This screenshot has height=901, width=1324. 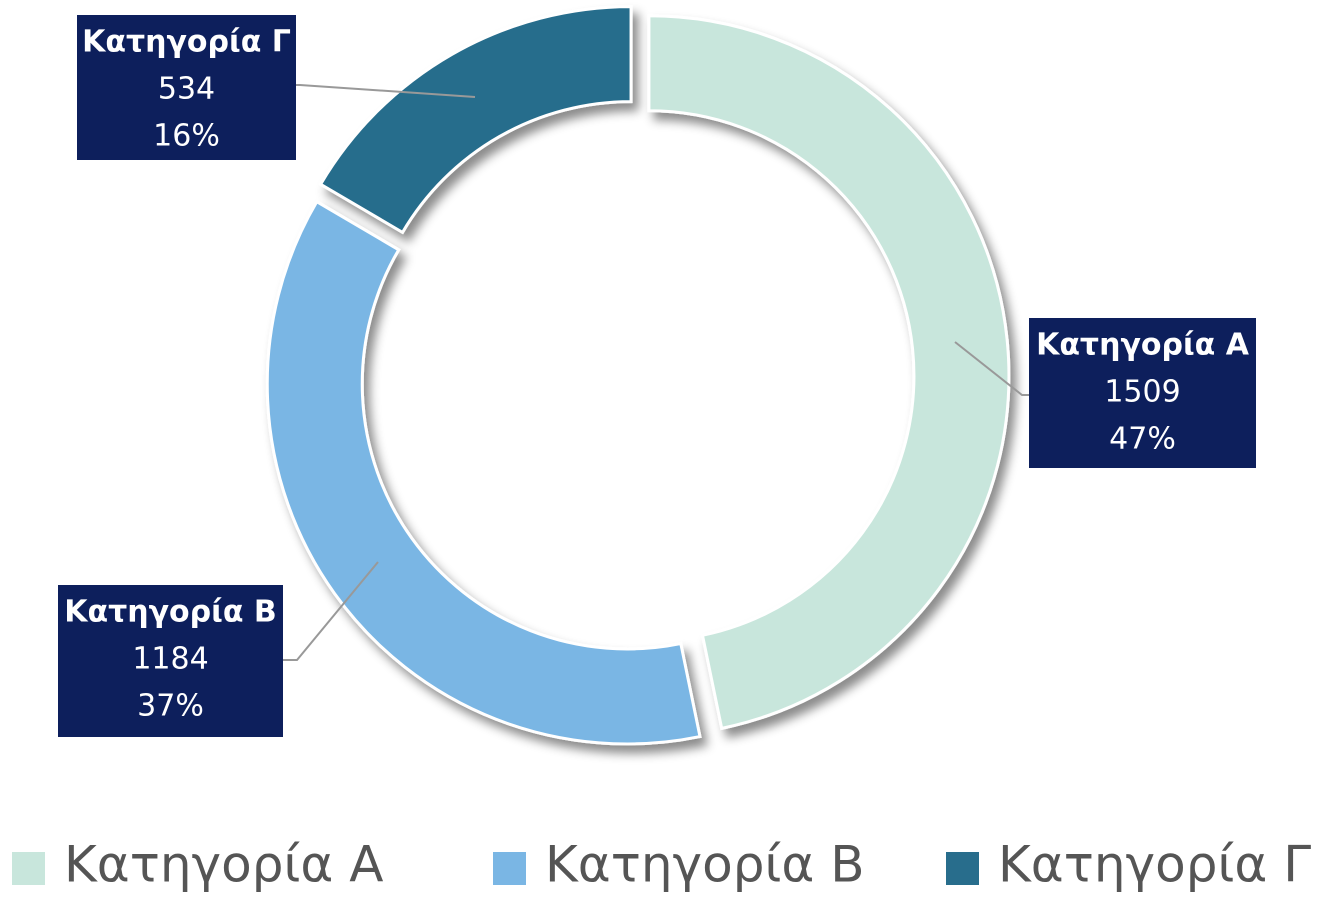 I want to click on label-value: 534, so click(x=186, y=89).